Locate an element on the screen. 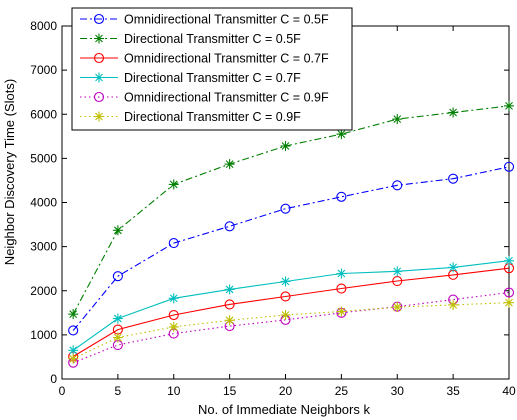  y-tick-label: 4000 is located at coordinates (43, 203).